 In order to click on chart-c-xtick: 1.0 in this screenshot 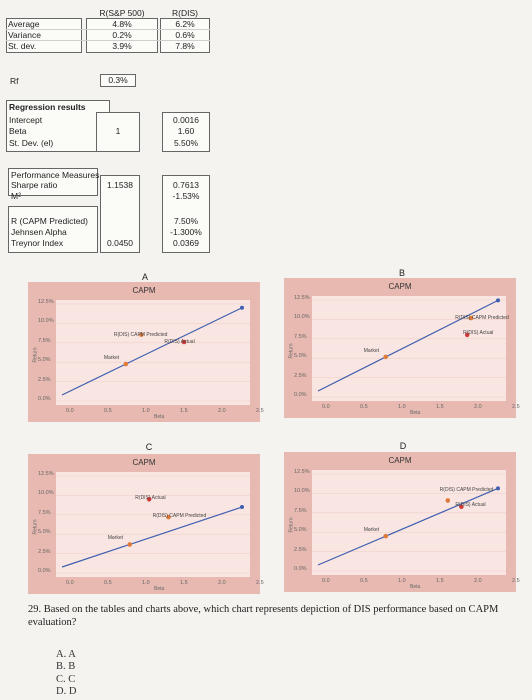, I will do `click(146, 583)`.